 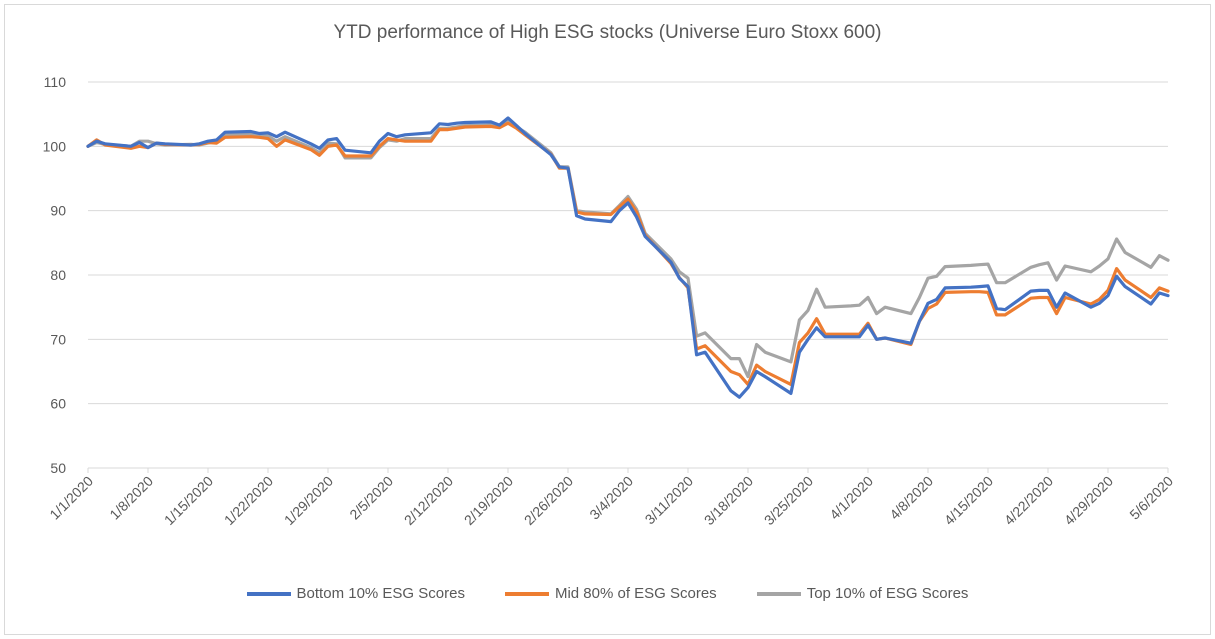 What do you see at coordinates (887, 593) in the screenshot?
I see `legend-label-top-10: Top 10% of ESG Scores` at bounding box center [887, 593].